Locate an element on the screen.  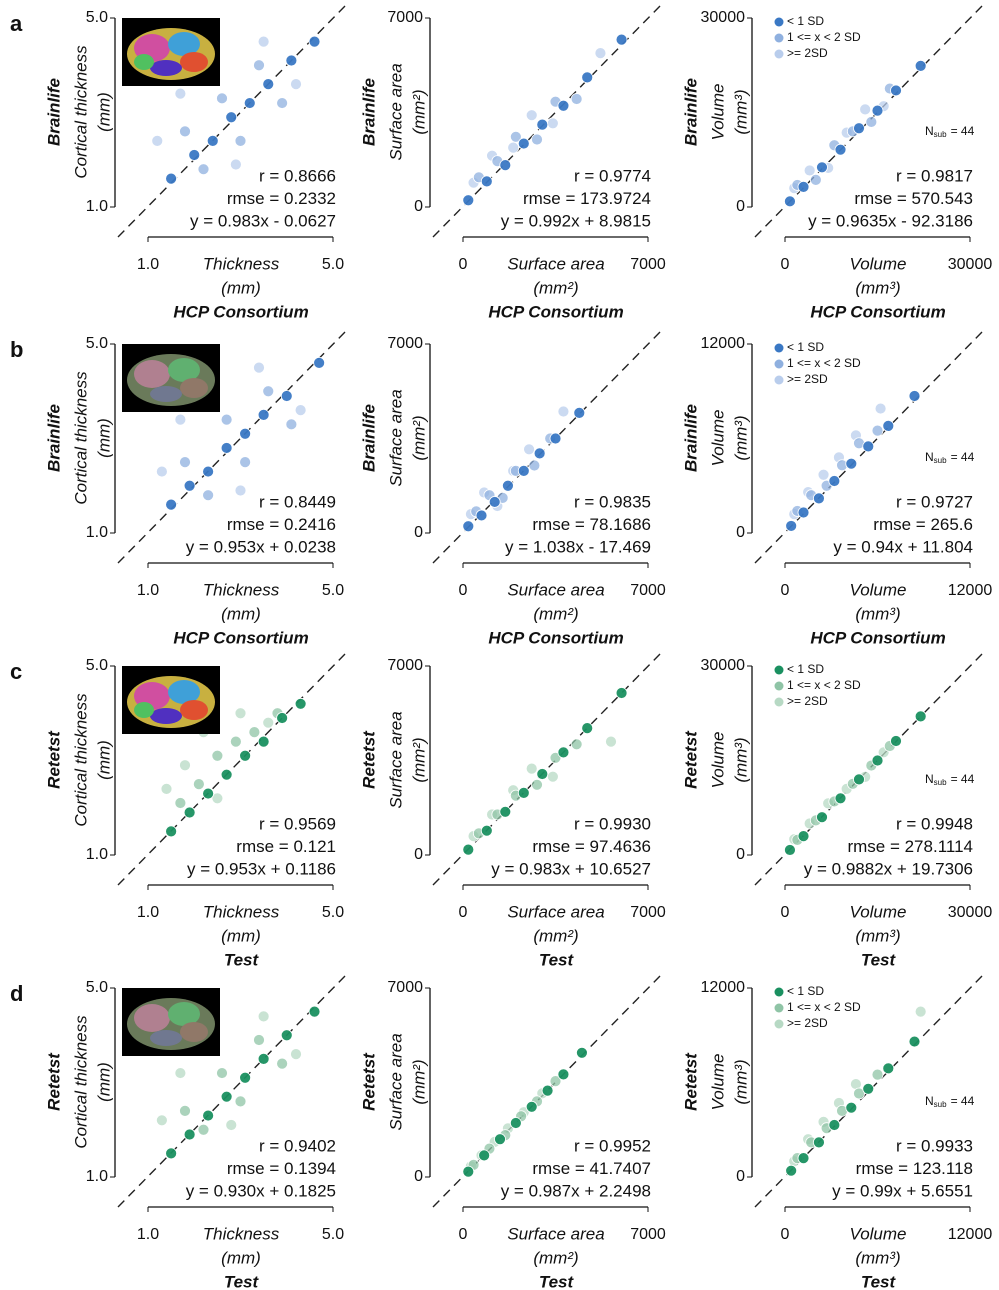
x-axis-label: HCP Consortium is located at coordinates (555, 637).